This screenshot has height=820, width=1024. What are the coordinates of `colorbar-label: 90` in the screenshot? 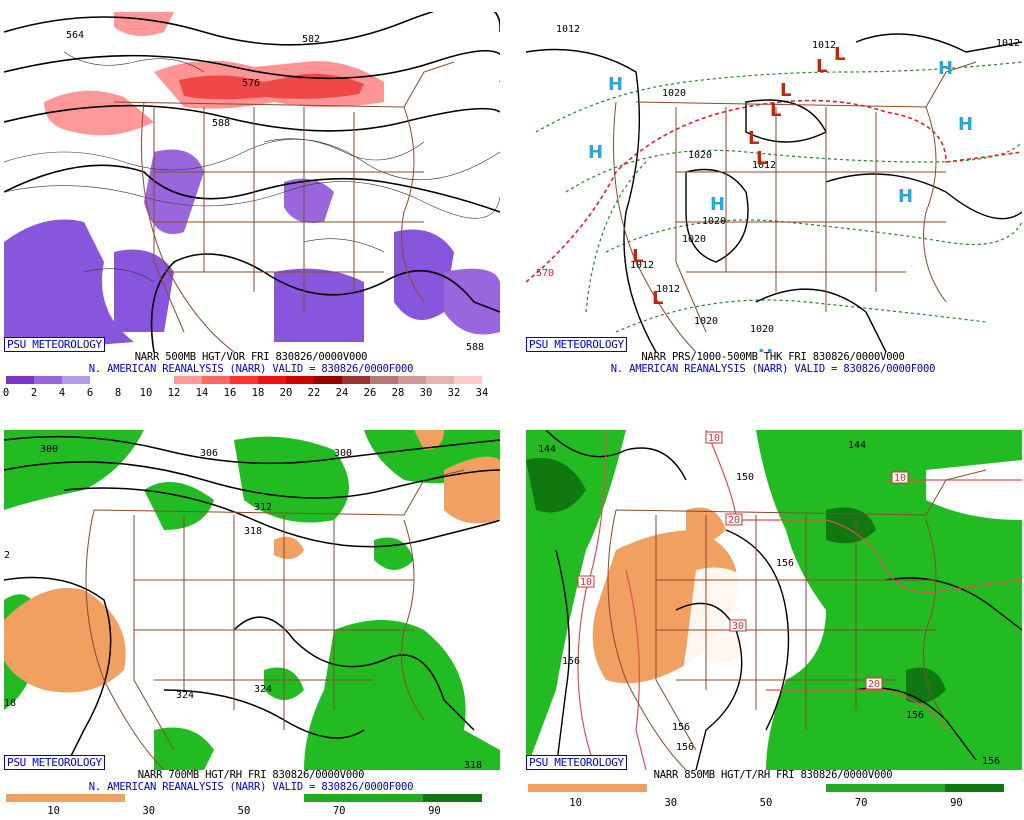 It's located at (956, 803).